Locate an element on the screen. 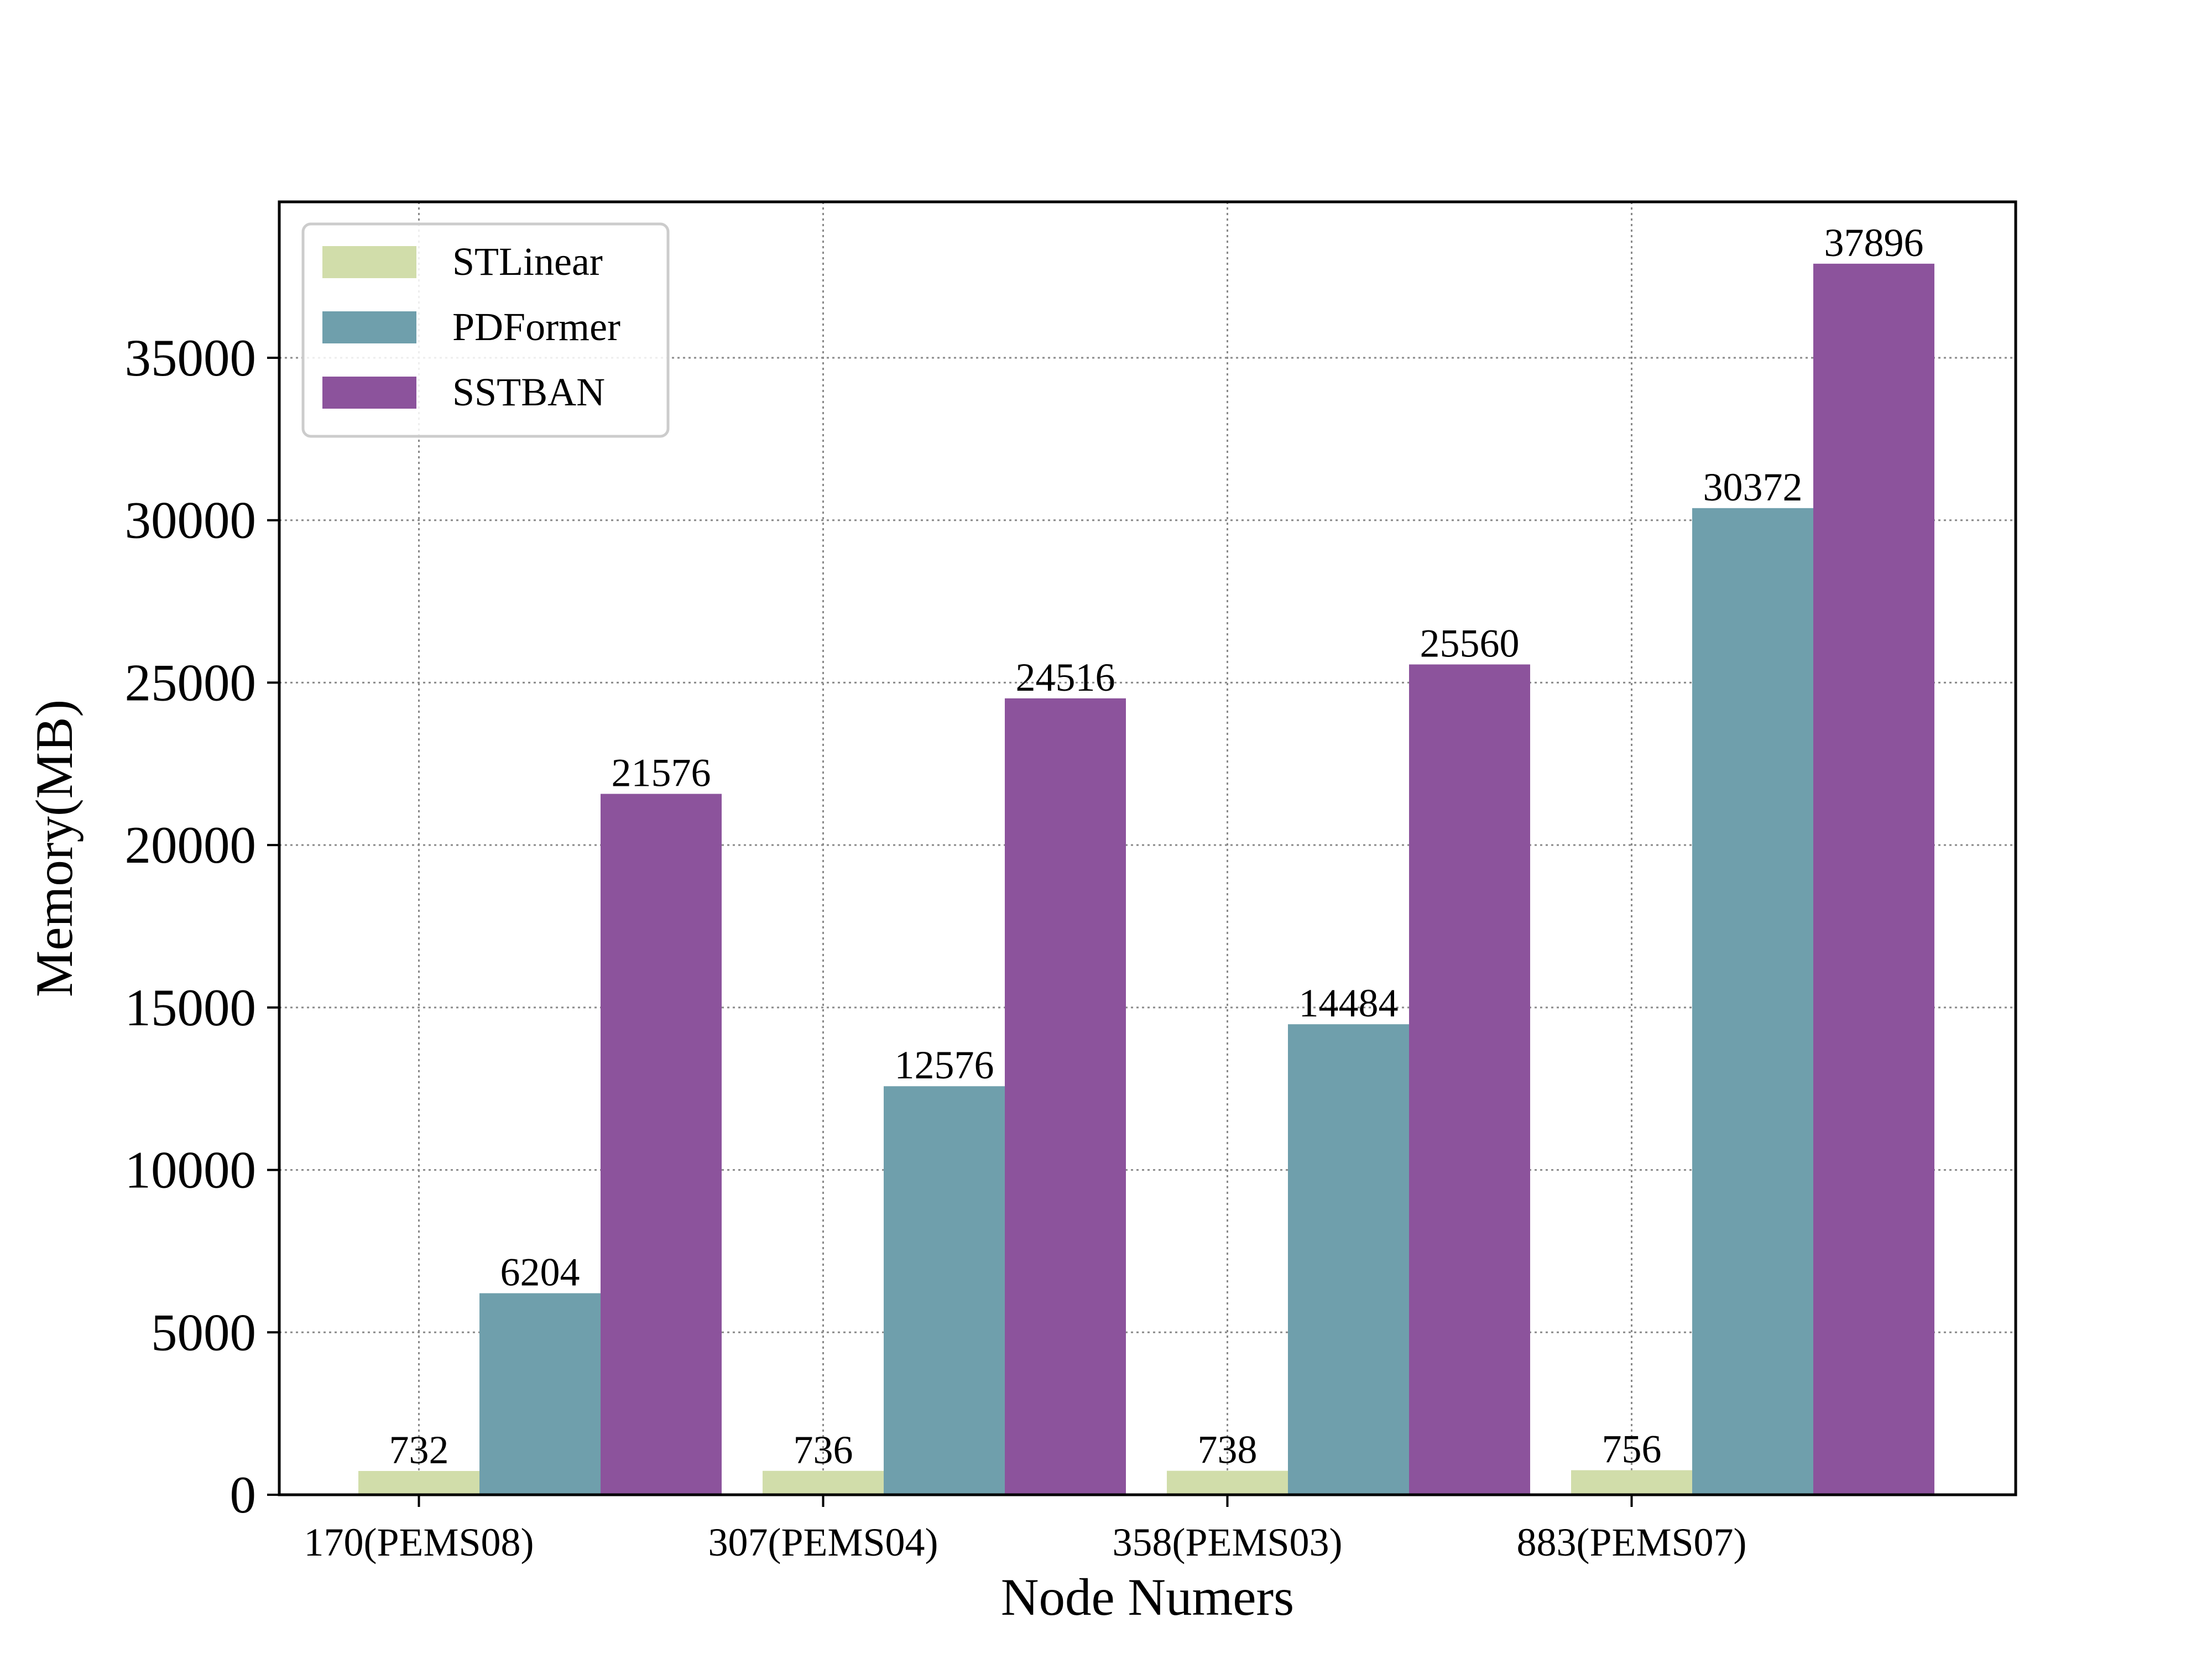  y-tick-label: 10000 is located at coordinates (191, 1170).